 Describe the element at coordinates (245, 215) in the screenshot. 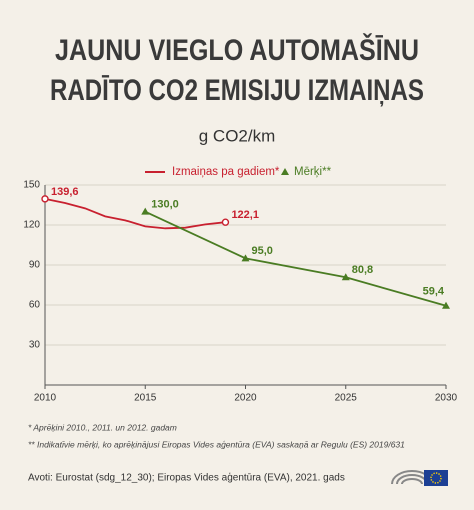

I see `data-label: 122,1` at that location.